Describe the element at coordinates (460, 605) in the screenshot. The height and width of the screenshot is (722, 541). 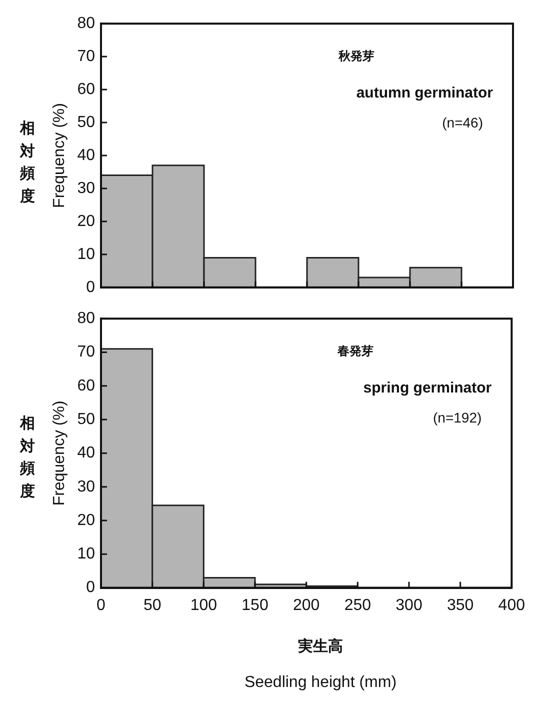
I see `x-tick-label: 350` at that location.